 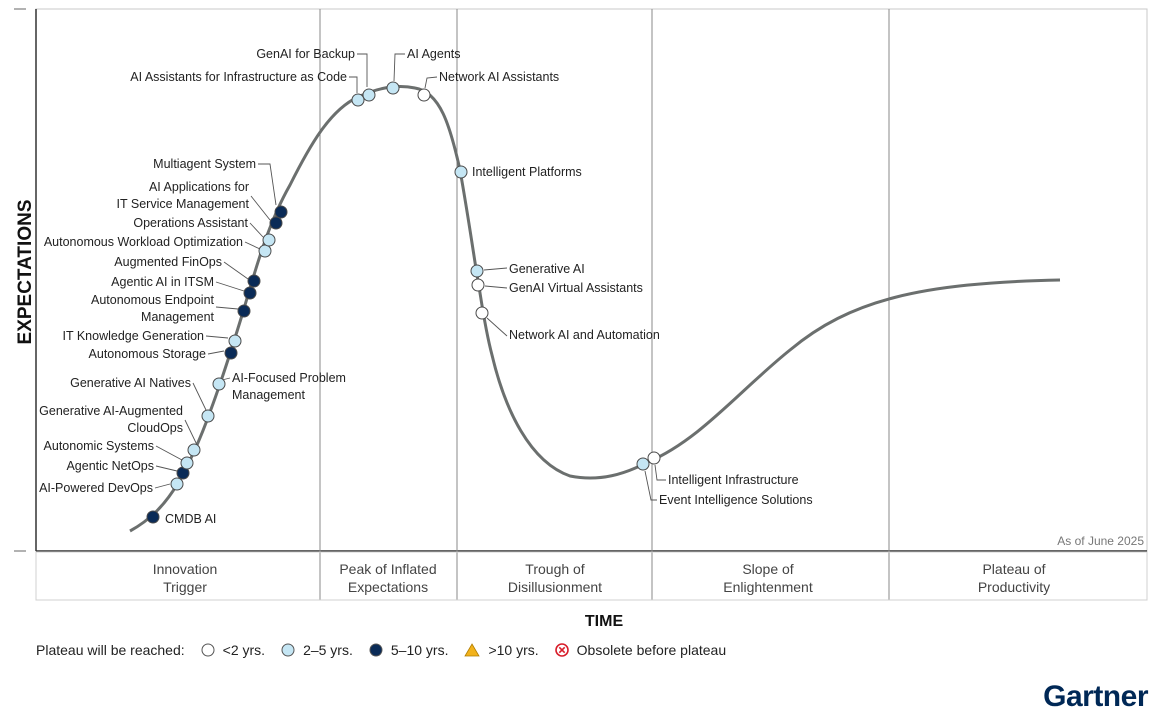 I want to click on phase-label-plateau: Plateau of Productivity, so click(x=1014, y=578).